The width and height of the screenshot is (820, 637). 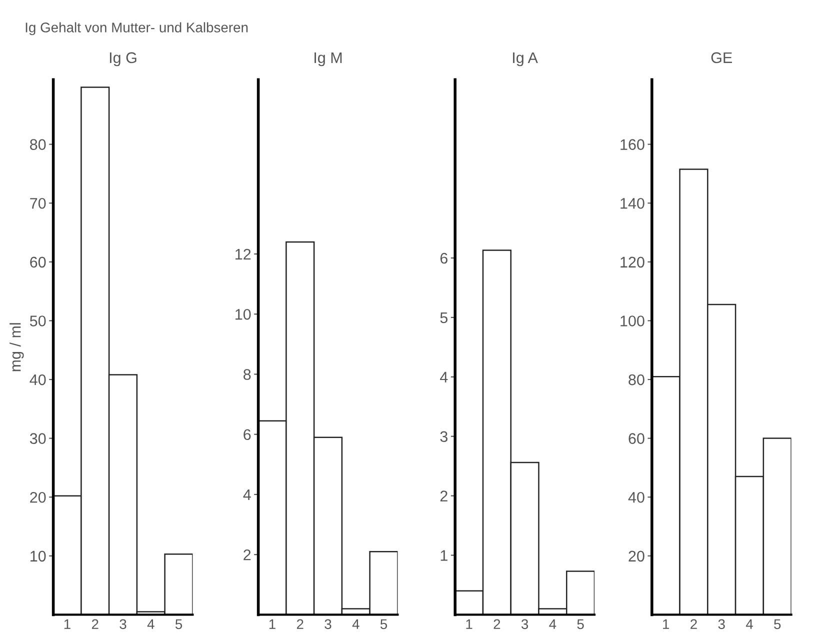 I want to click on y-tick-label: 5, so click(x=444, y=318).